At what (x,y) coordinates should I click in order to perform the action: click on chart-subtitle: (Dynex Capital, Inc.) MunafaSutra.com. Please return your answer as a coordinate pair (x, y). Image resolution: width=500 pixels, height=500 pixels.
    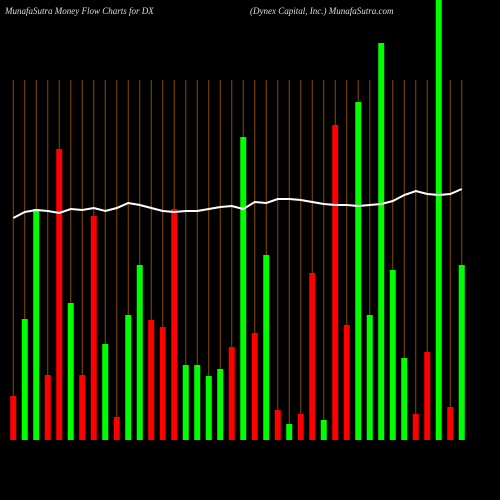
    Looking at the image, I should click on (322, 11).